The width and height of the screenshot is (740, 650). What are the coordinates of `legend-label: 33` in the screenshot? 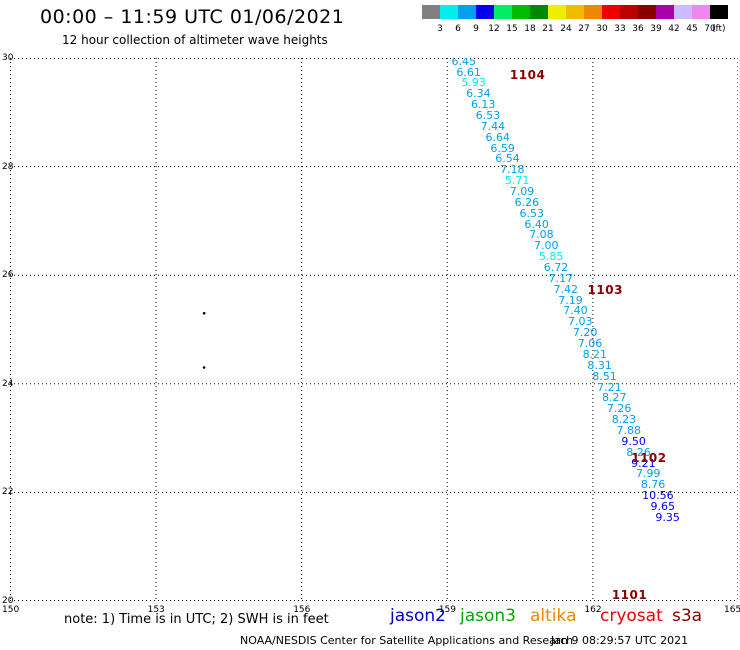 It's located at (620, 29).